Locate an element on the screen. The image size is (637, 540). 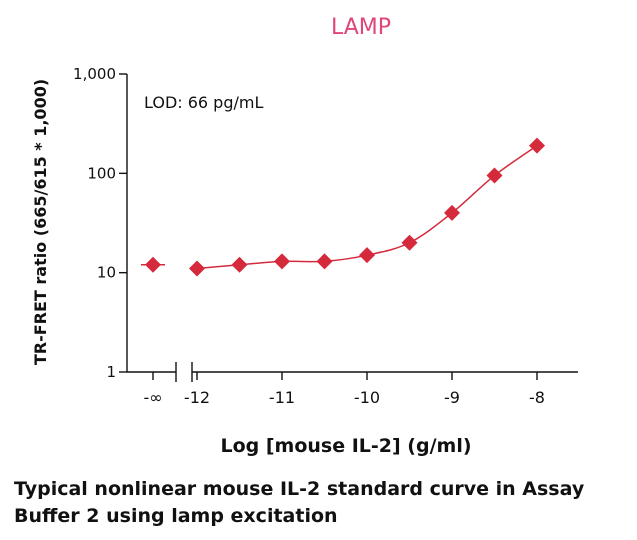
x-tick-label: -11 is located at coordinates (282, 397).